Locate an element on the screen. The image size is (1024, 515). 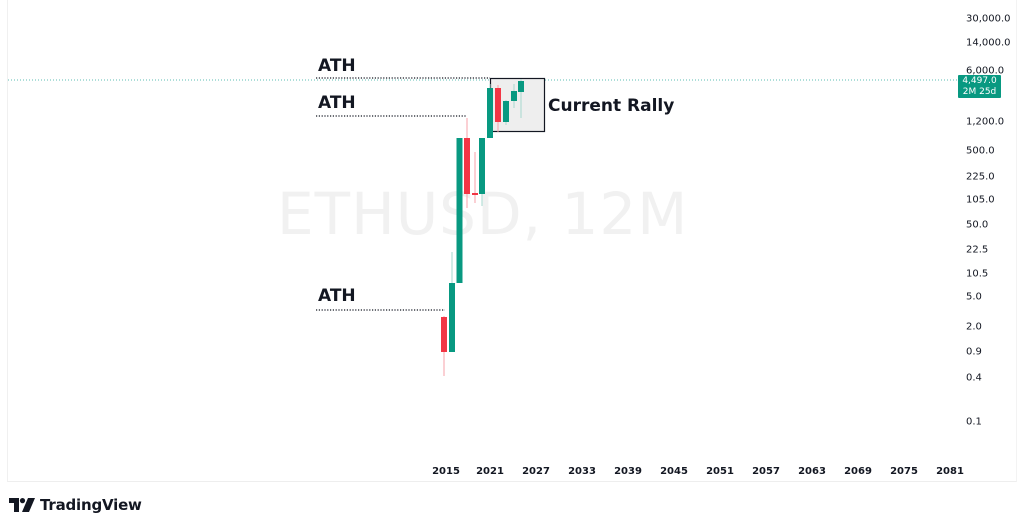
x-tick: 2051 is located at coordinates (720, 471).